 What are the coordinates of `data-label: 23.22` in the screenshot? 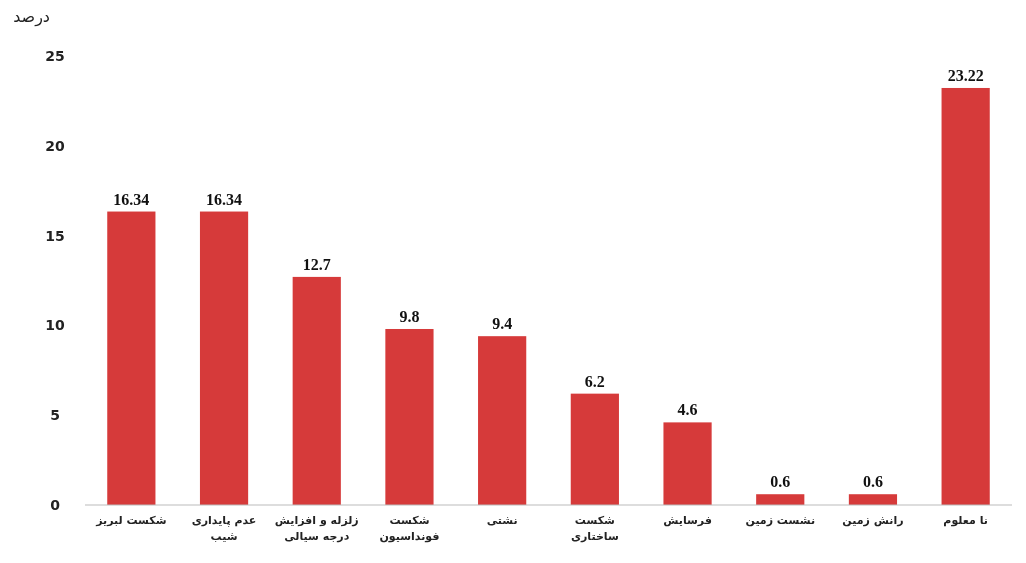 It's located at (965, 75).